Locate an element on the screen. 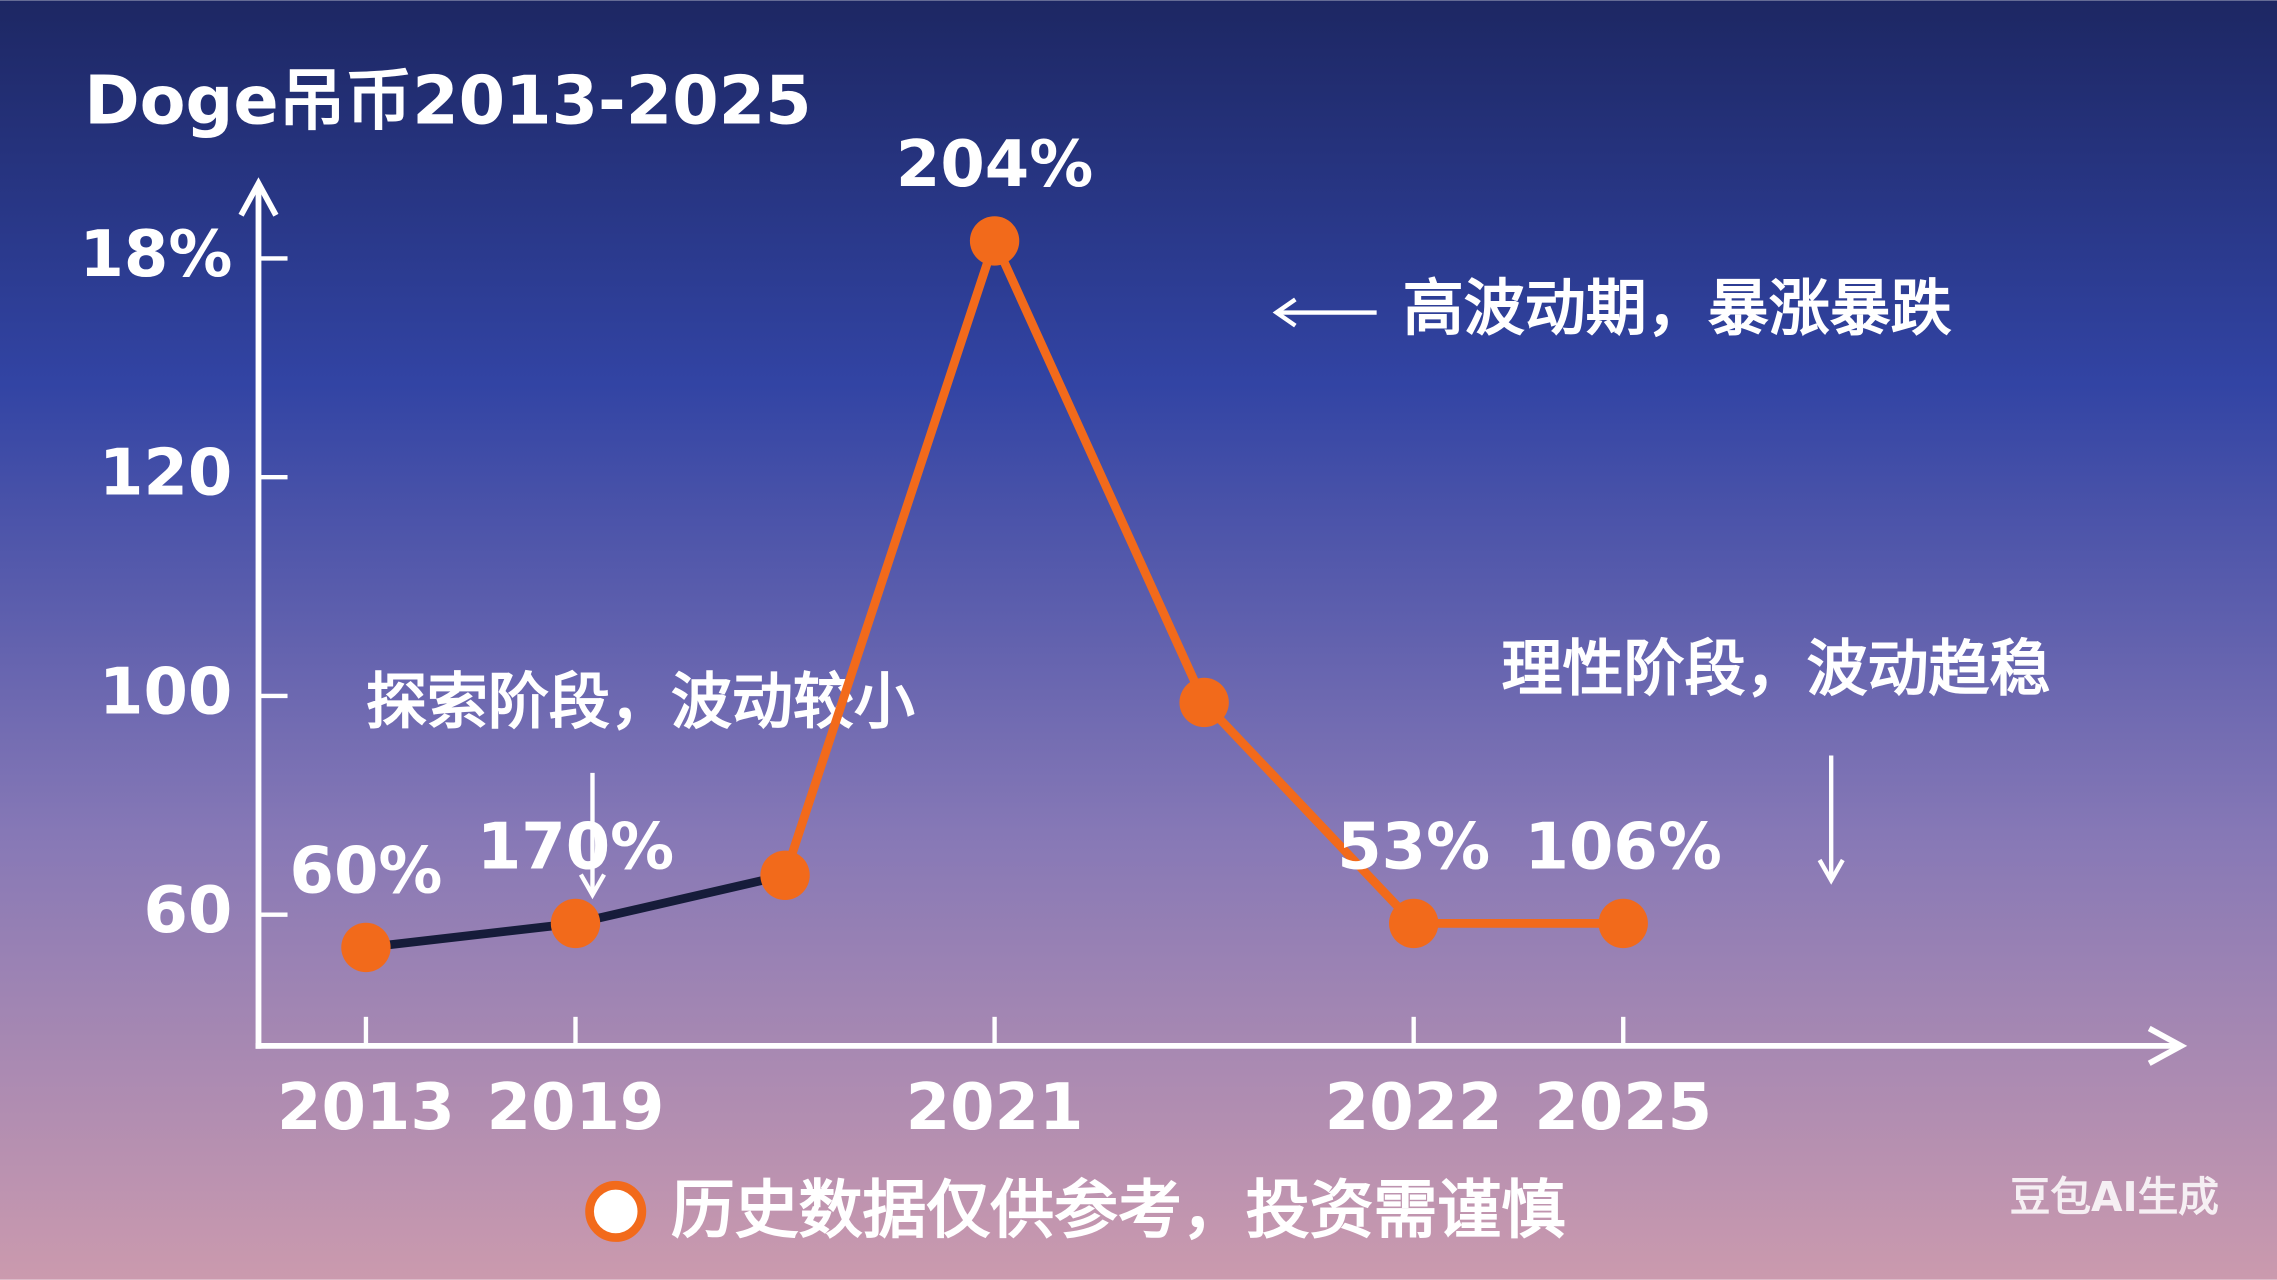 Image resolution: width=2277 pixels, height=1280 pixels. chart-title: Doge吊币2013-2025 is located at coordinates (447, 100).